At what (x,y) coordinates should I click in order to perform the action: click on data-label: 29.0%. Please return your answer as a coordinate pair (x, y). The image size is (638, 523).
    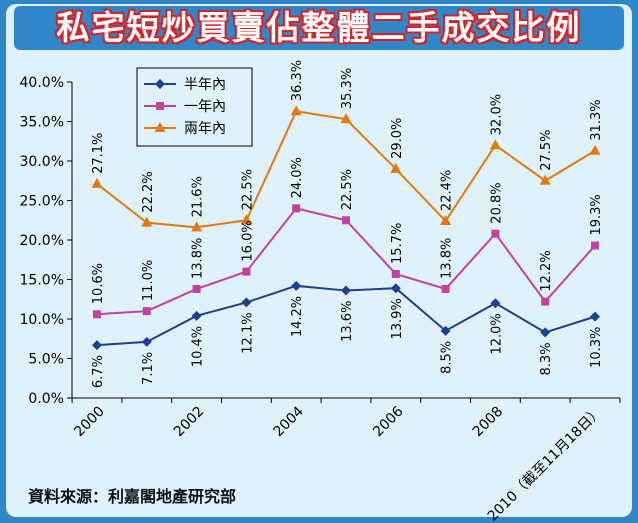
    Looking at the image, I should click on (397, 138).